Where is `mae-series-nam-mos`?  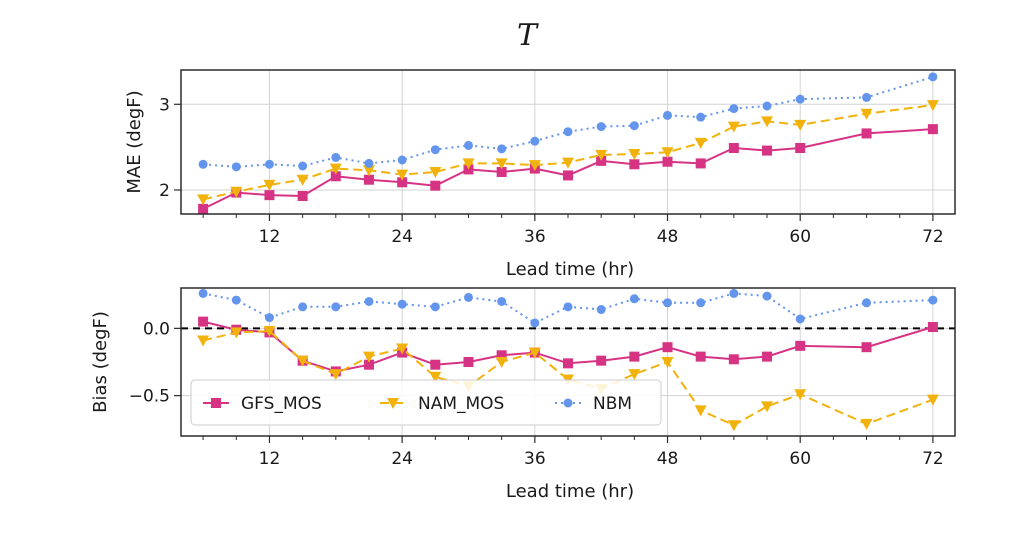
mae-series-nam-mos is located at coordinates (568, 153).